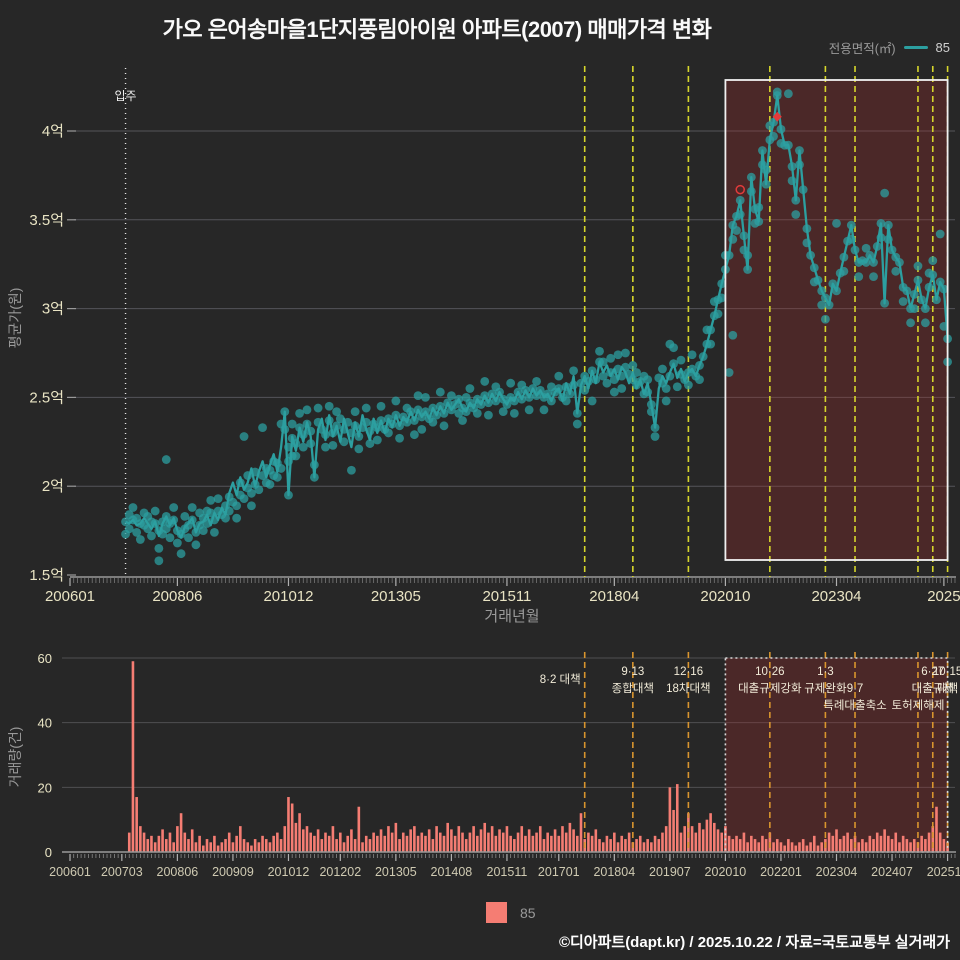 This screenshot has height=960, width=960. Describe the element at coordinates (125, 96) in the screenshot. I see `svg-text: 입주` at that location.